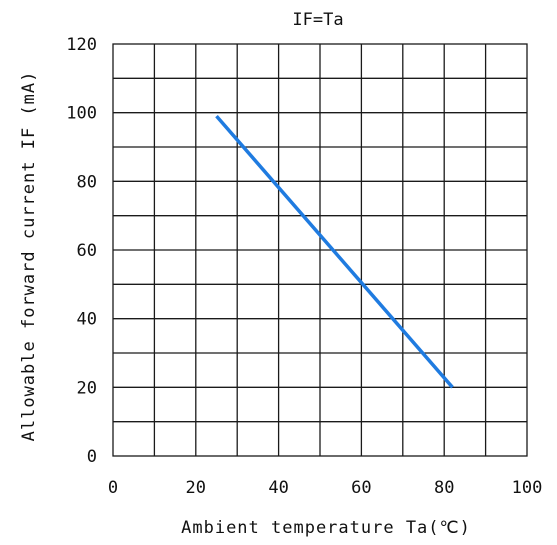  Describe the element at coordinates (87, 182) in the screenshot. I see `y-tick-label: 80` at that location.